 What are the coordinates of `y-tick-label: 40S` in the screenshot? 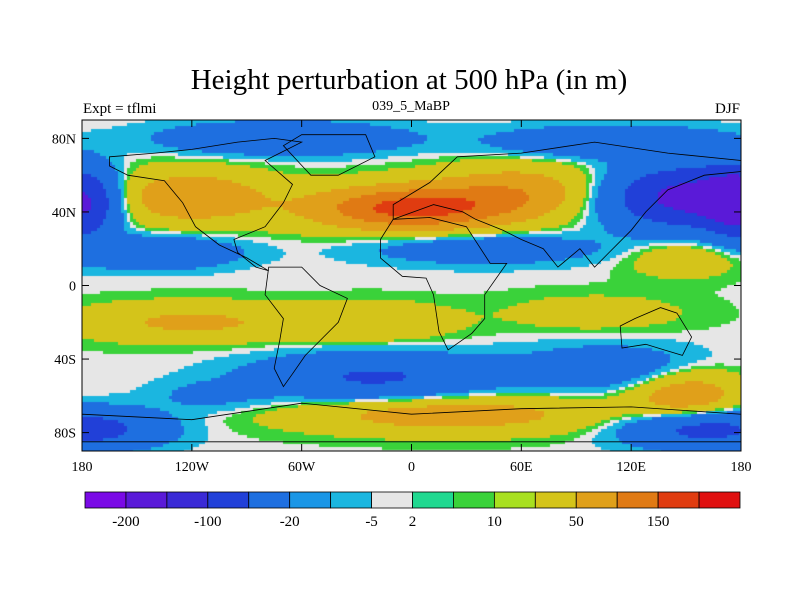 It's located at (65, 360).